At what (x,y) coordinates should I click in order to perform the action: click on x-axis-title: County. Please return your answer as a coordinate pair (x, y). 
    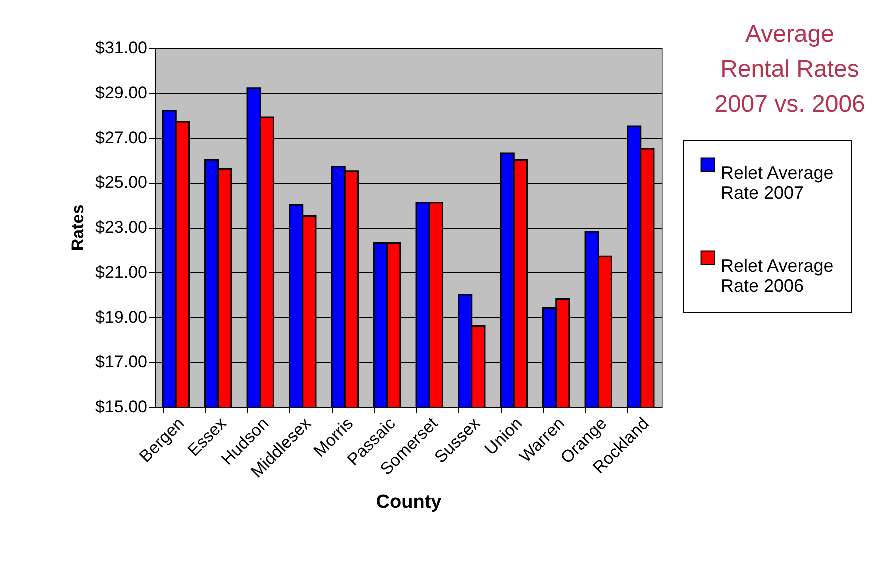
    Looking at the image, I should click on (409, 502).